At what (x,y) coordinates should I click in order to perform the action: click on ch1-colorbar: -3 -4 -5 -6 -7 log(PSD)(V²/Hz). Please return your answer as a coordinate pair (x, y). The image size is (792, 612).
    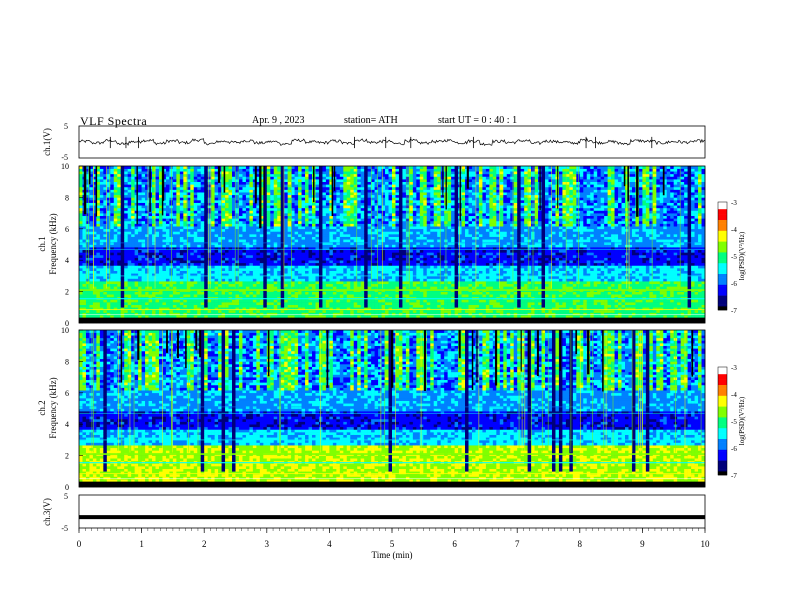
    Looking at the image, I should click on (731, 257).